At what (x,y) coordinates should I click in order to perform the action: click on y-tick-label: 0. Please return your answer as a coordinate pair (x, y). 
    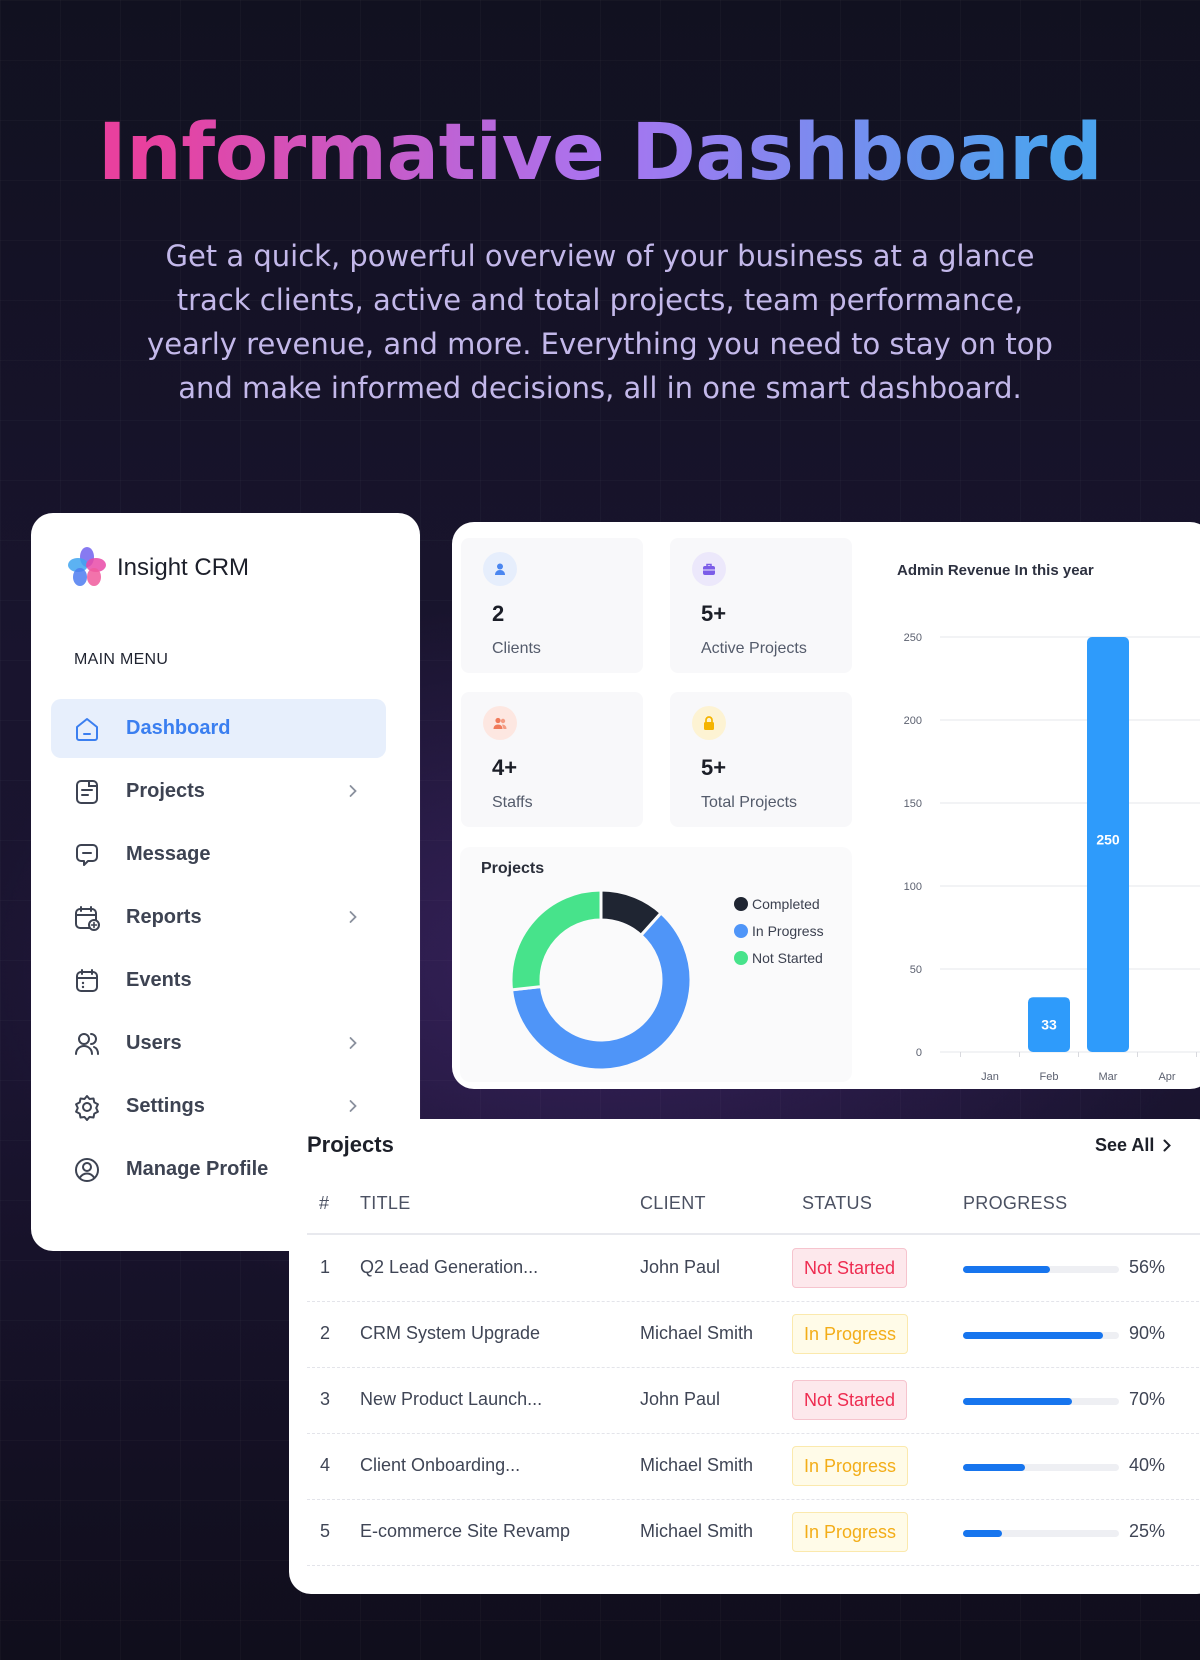
    Looking at the image, I should click on (919, 1053).